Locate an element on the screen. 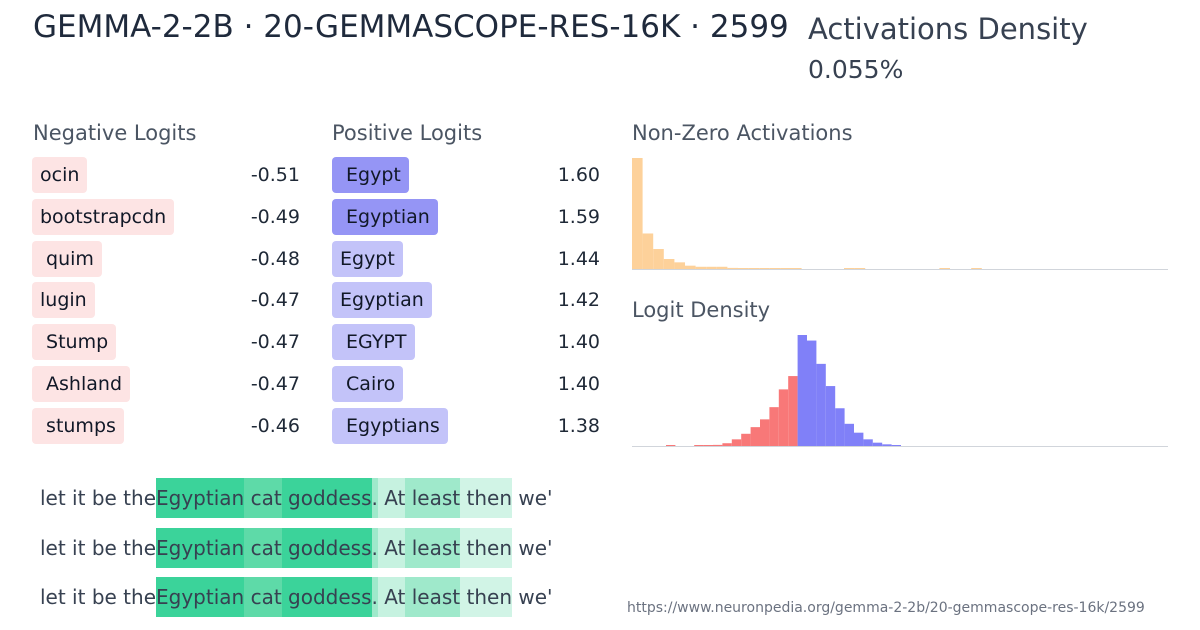 Image resolution: width=1200 pixels, height=630 pixels. negative-logit-row: lugin -0.47 is located at coordinates (166, 300).